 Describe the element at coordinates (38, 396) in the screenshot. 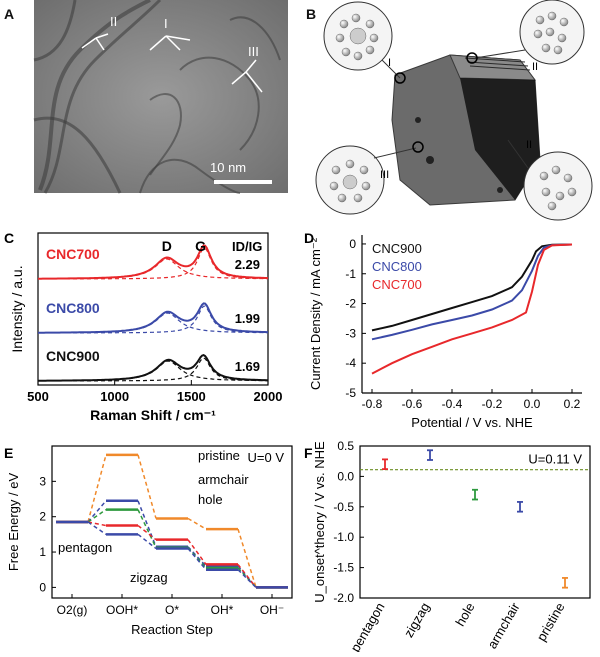

I see `x-tick-label: 500` at that location.